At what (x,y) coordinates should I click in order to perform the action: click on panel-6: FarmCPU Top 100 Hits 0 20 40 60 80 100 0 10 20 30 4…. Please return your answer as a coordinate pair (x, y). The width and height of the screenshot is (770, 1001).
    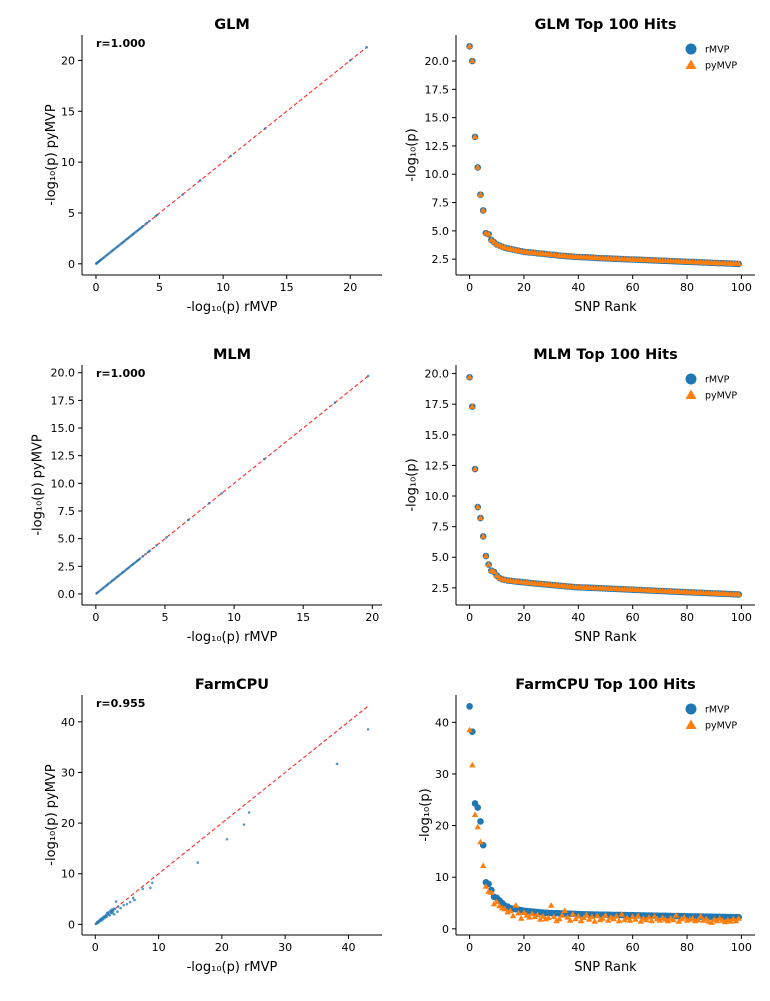
    Looking at the image, I should click on (586, 826).